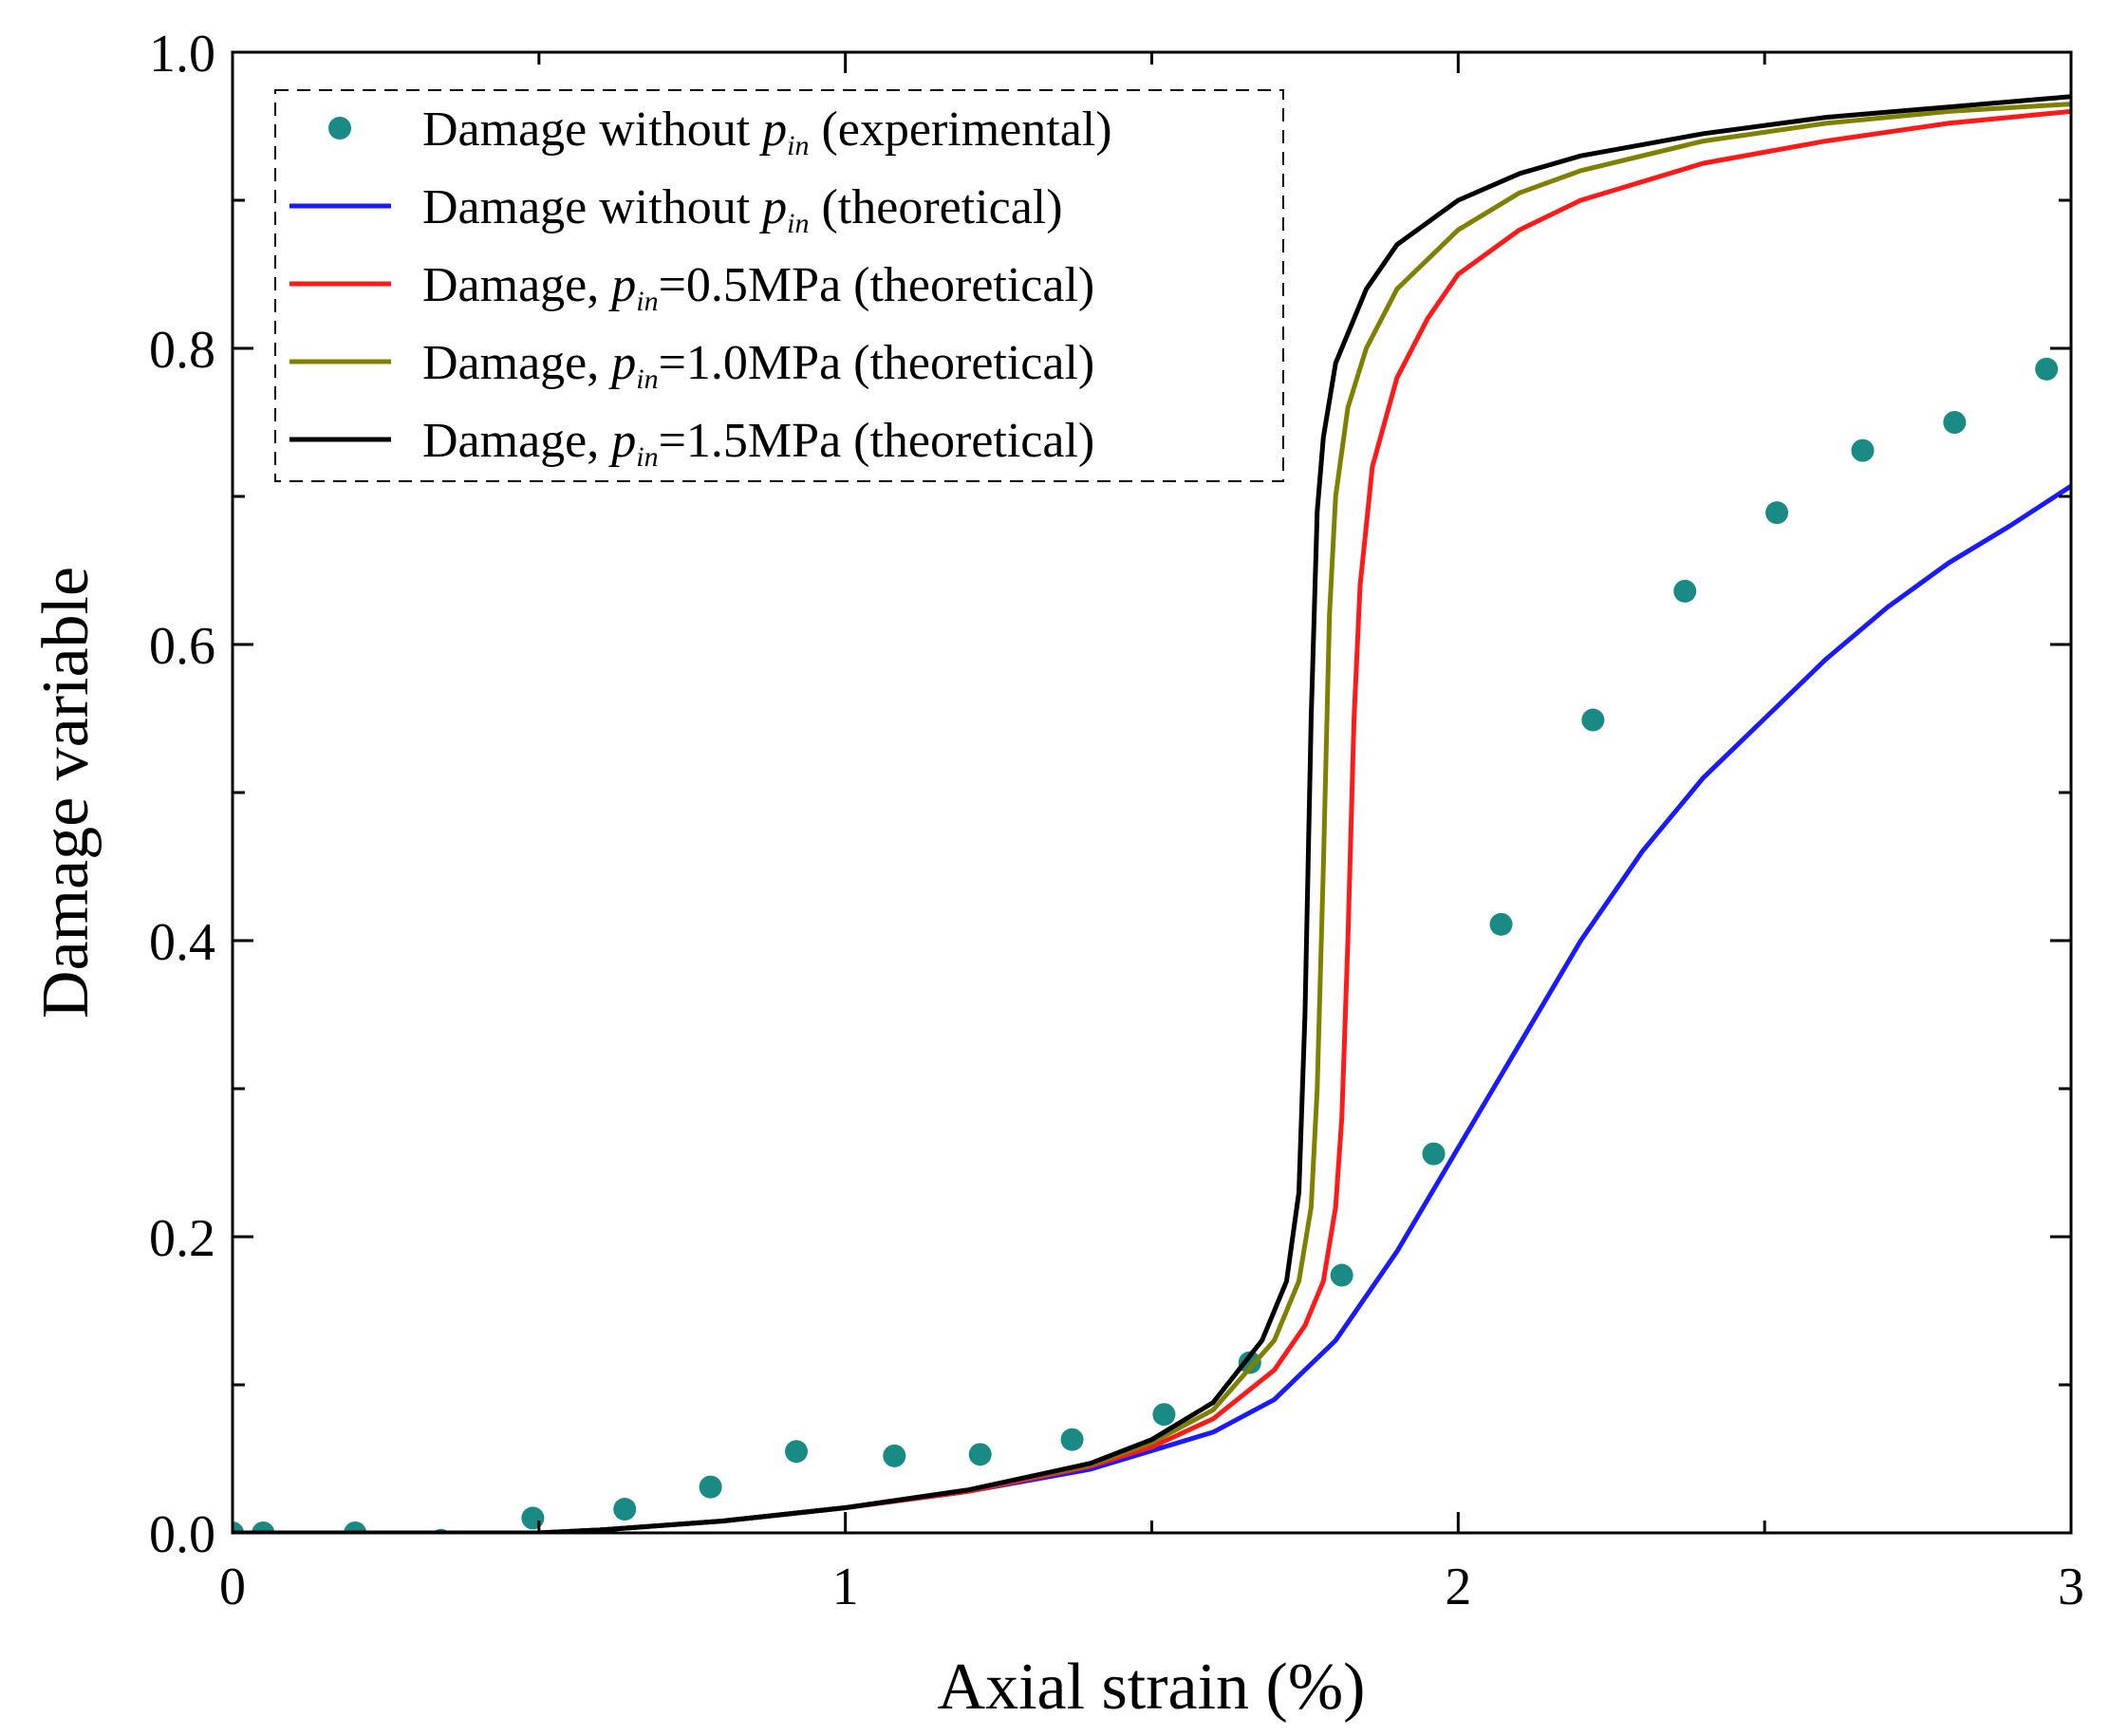  I want to click on y-tick-label: 0.4, so click(182, 942).